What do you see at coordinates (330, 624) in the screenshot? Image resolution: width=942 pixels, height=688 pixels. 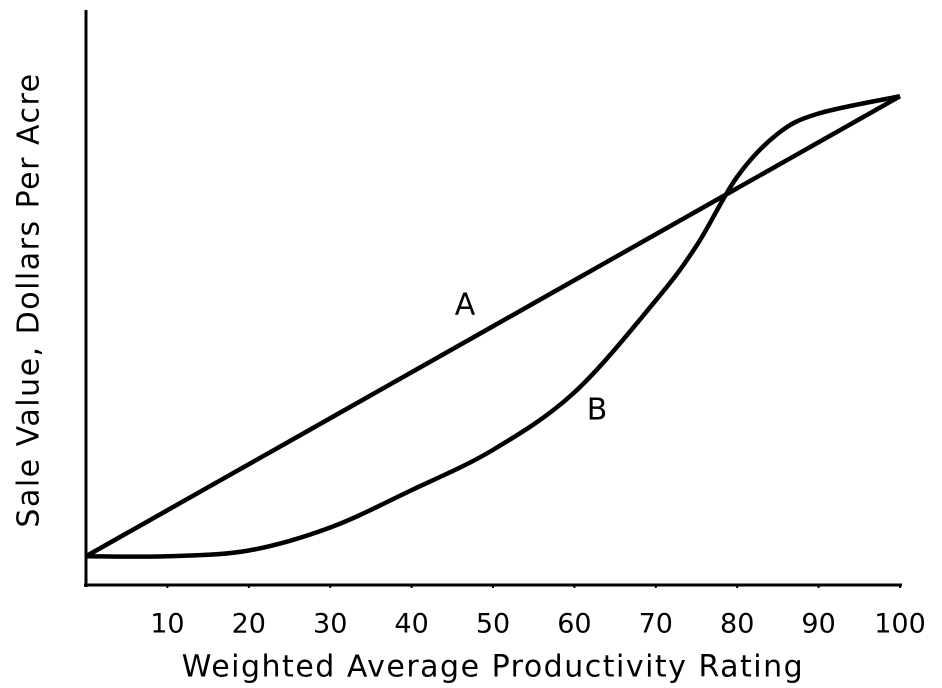 I see `x-tick-label: 30` at bounding box center [330, 624].